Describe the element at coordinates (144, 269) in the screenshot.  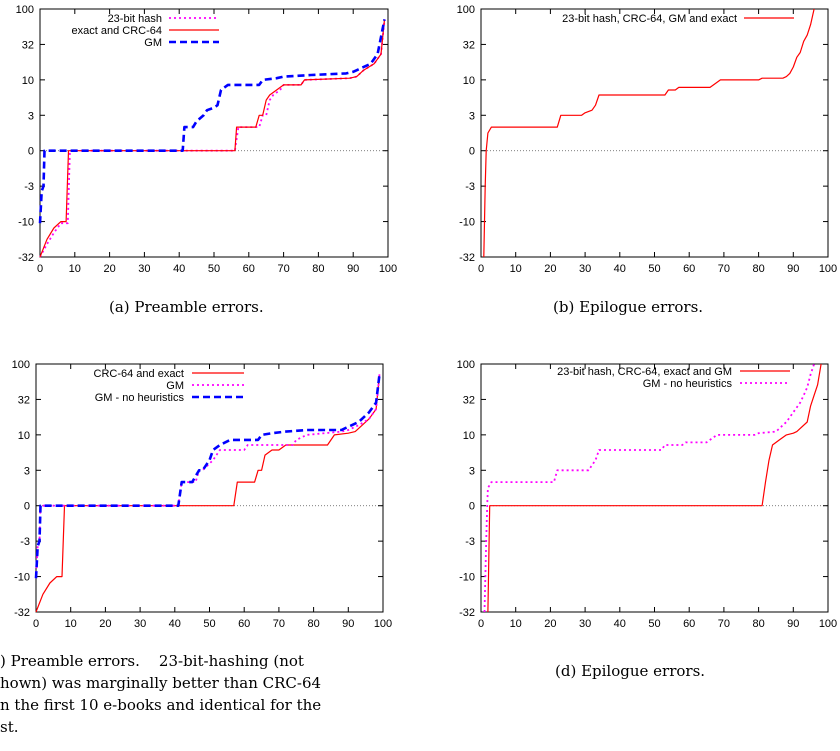
I see `x-tick-label-a: 30` at that location.